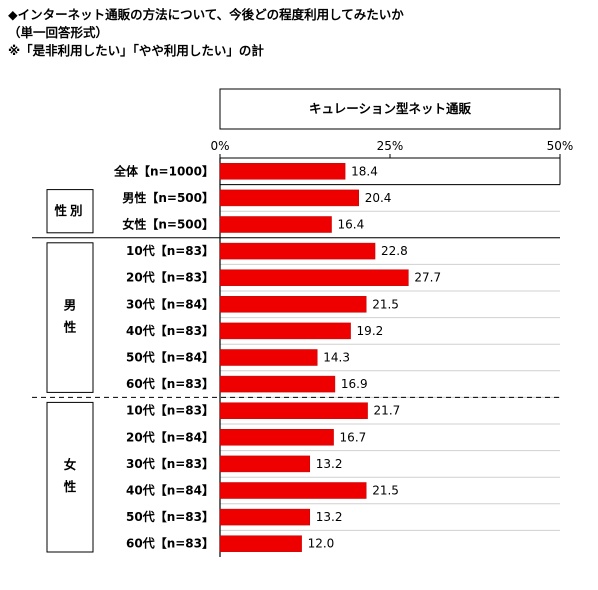  I want to click on group-label: 女性, so click(70, 475).